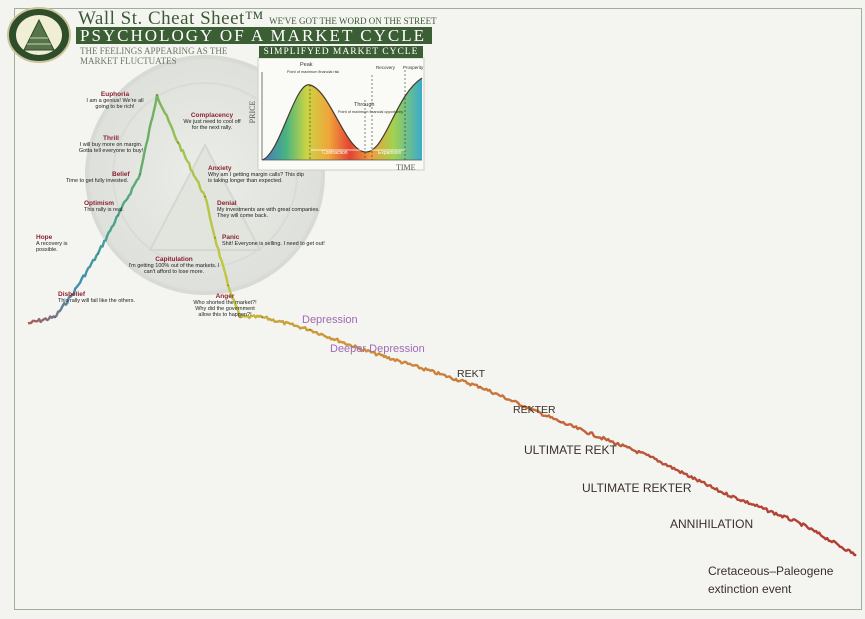  Describe the element at coordinates (386, 67) in the screenshot. I see `inset-recovery: Recovery` at that location.